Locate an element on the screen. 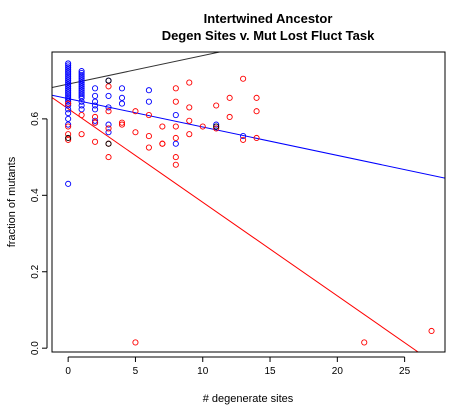 The image size is (468, 411). x-tick-label: 20 is located at coordinates (338, 371).